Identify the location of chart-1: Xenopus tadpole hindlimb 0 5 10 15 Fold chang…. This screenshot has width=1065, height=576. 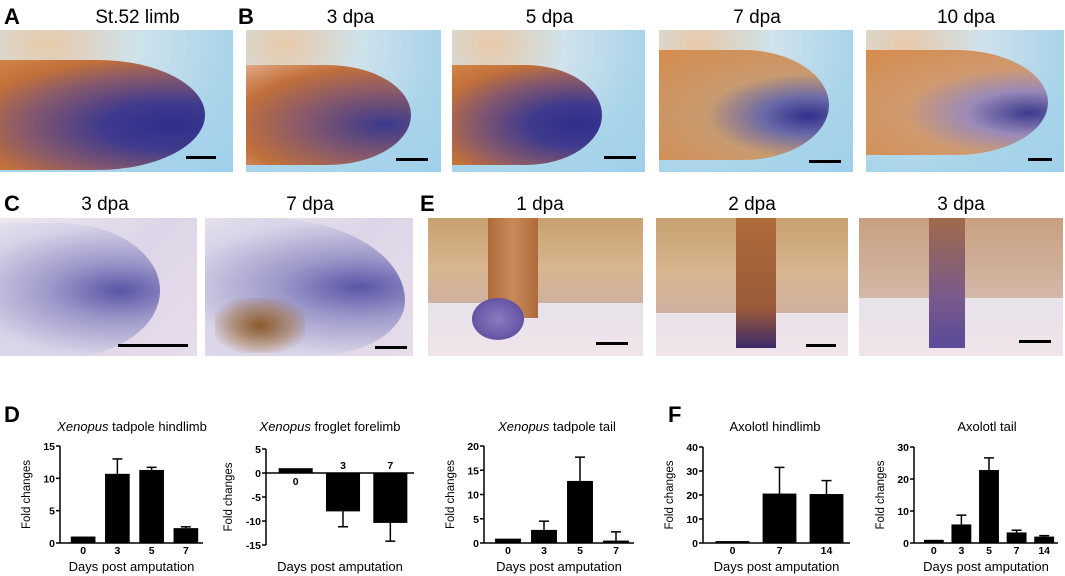
(114, 496).